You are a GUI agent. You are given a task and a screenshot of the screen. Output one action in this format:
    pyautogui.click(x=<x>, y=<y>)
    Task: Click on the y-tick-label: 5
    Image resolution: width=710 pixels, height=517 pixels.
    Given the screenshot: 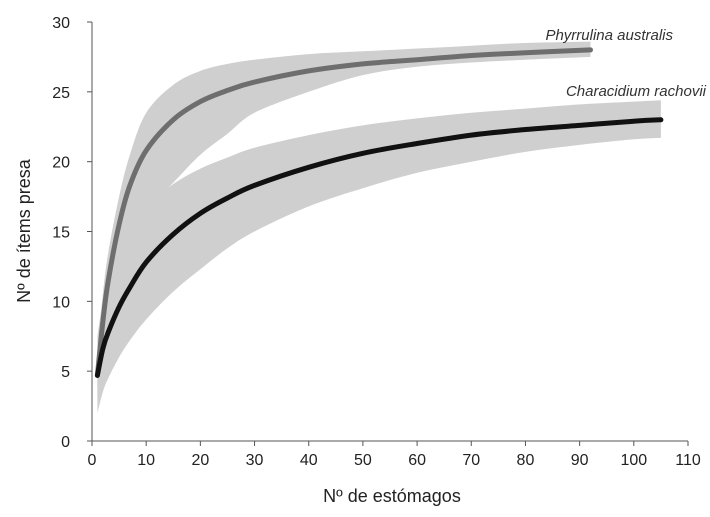 What is the action you would take?
    pyautogui.click(x=65, y=372)
    